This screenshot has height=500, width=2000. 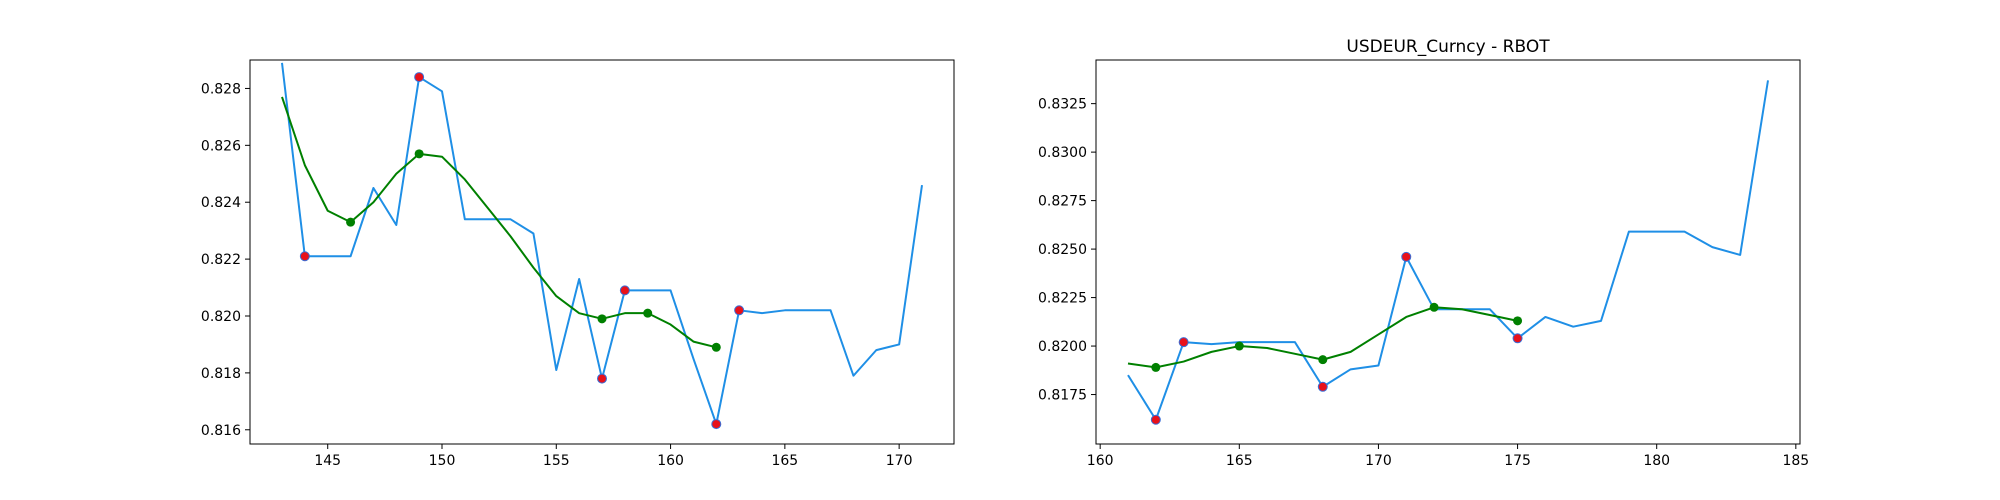 I want to click on y-tick-label: 0.816, so click(x=221, y=431).